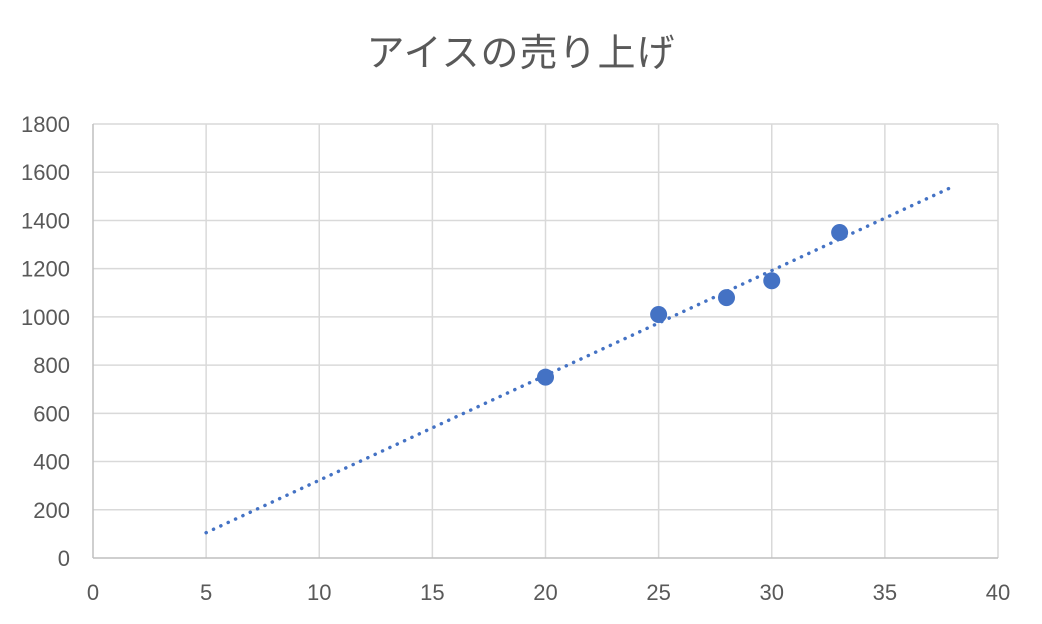 Image resolution: width=1042 pixels, height=624 pixels. What do you see at coordinates (51, 365) in the screenshot?
I see `y-tick-label-800: 800` at bounding box center [51, 365].